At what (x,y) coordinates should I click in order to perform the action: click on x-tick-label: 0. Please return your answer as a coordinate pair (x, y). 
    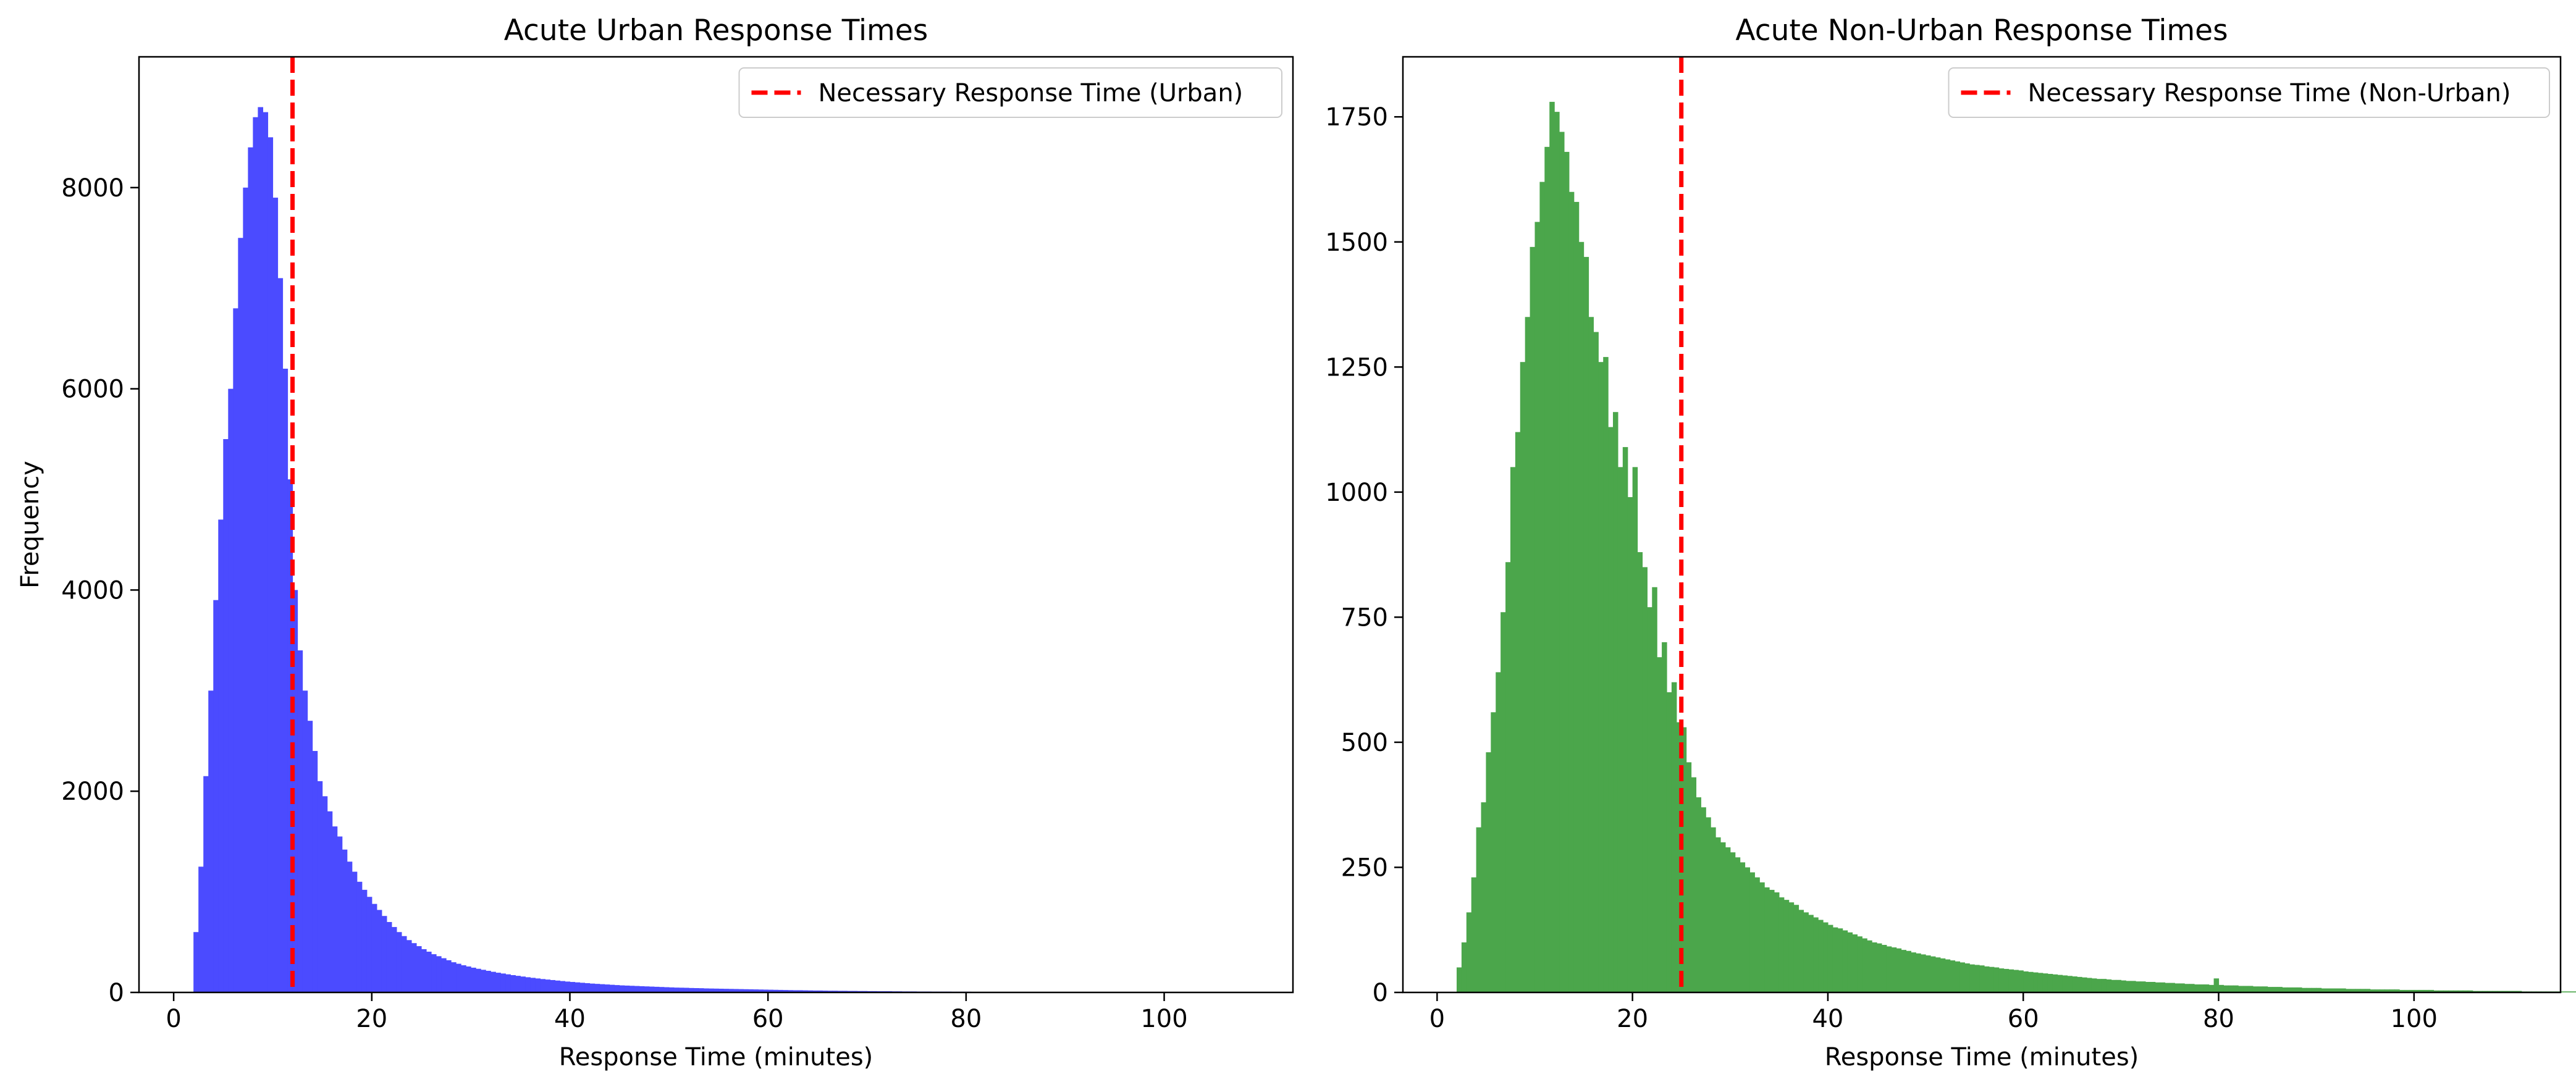
    Looking at the image, I should click on (1437, 1019).